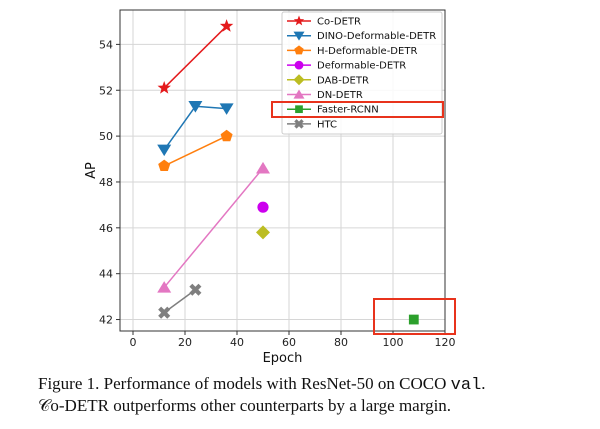 This screenshot has height=429, width=600. Describe the element at coordinates (376, 36) in the screenshot. I see `legend-label: DINO-Deformable-DETR` at that location.